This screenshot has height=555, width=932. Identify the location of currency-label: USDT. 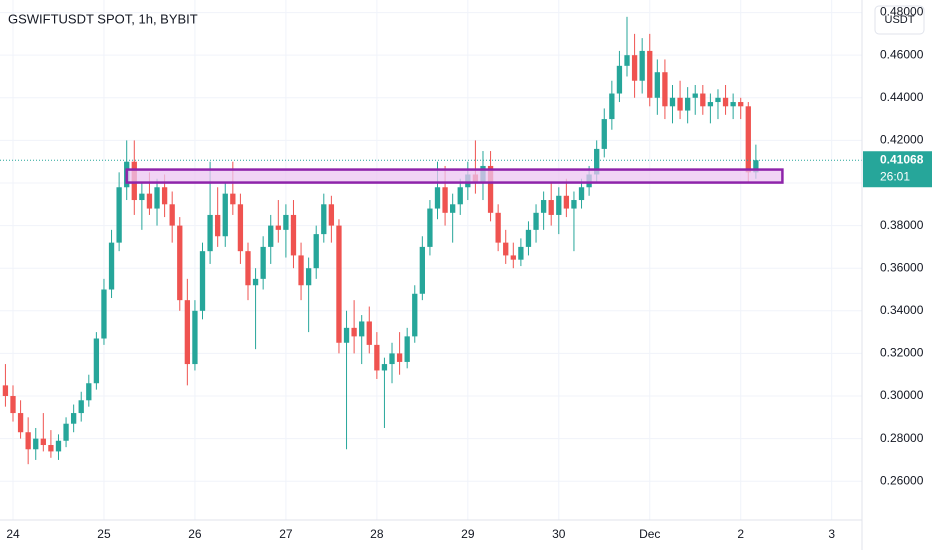
(900, 20).